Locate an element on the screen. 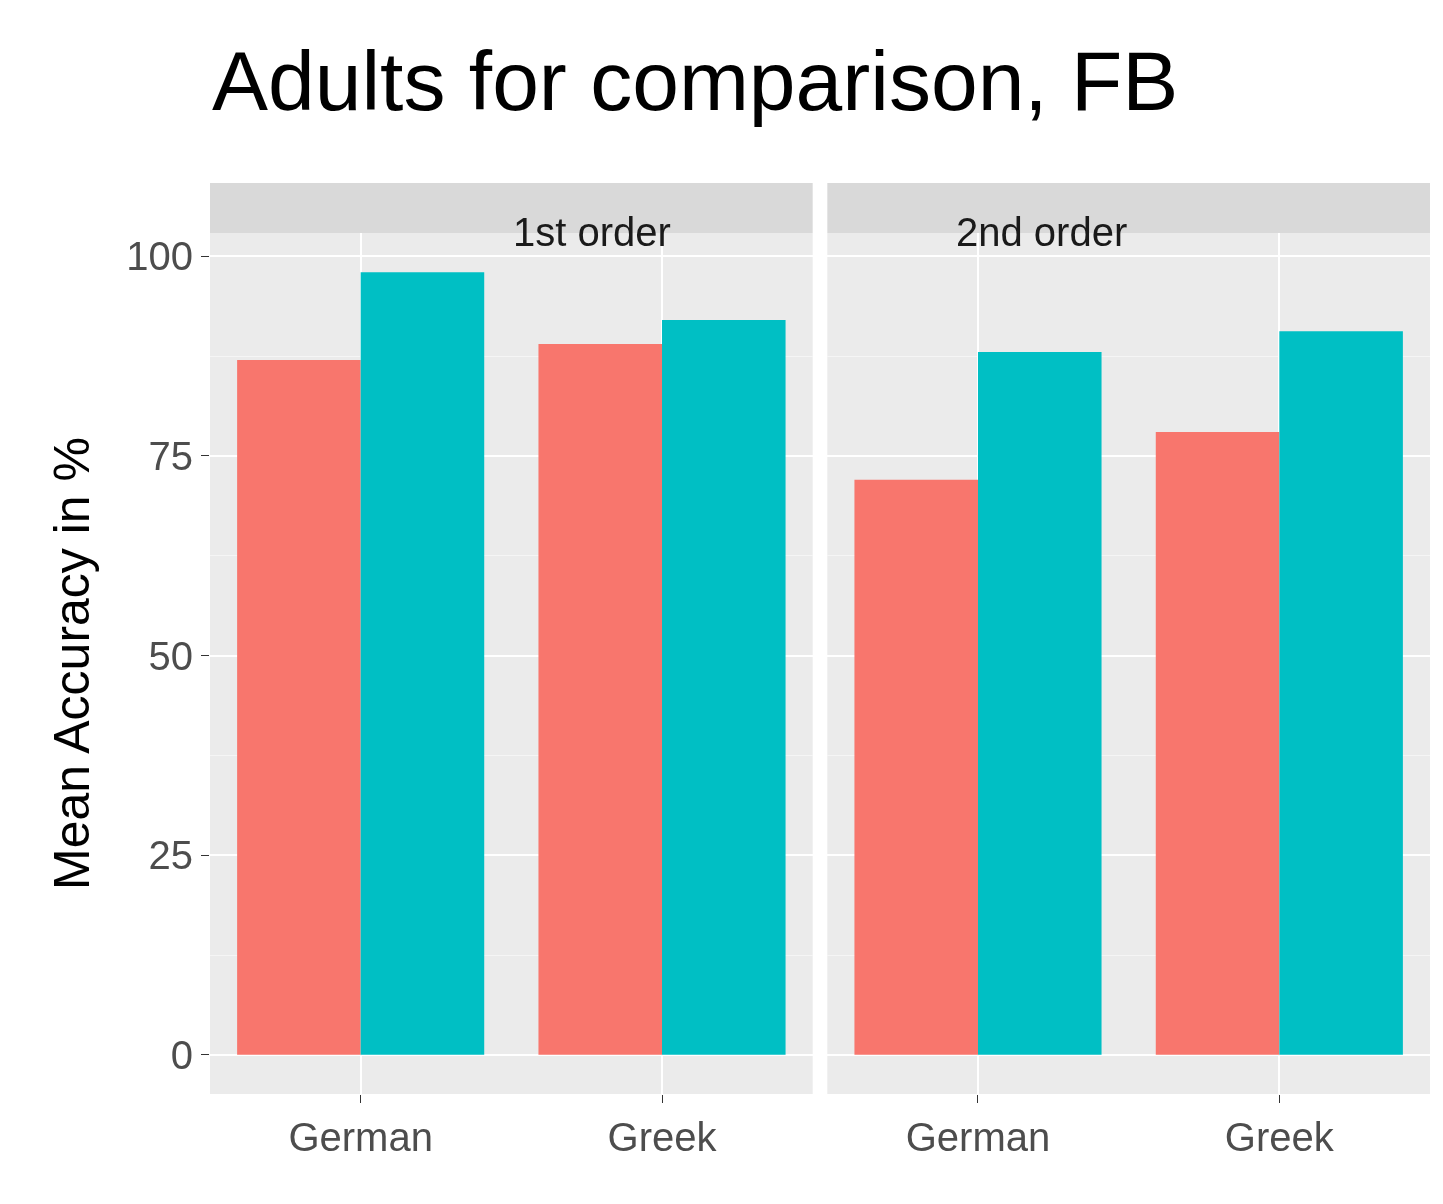 The height and width of the screenshot is (1204, 1443). y-tick-label: 25 is located at coordinates (170, 855).